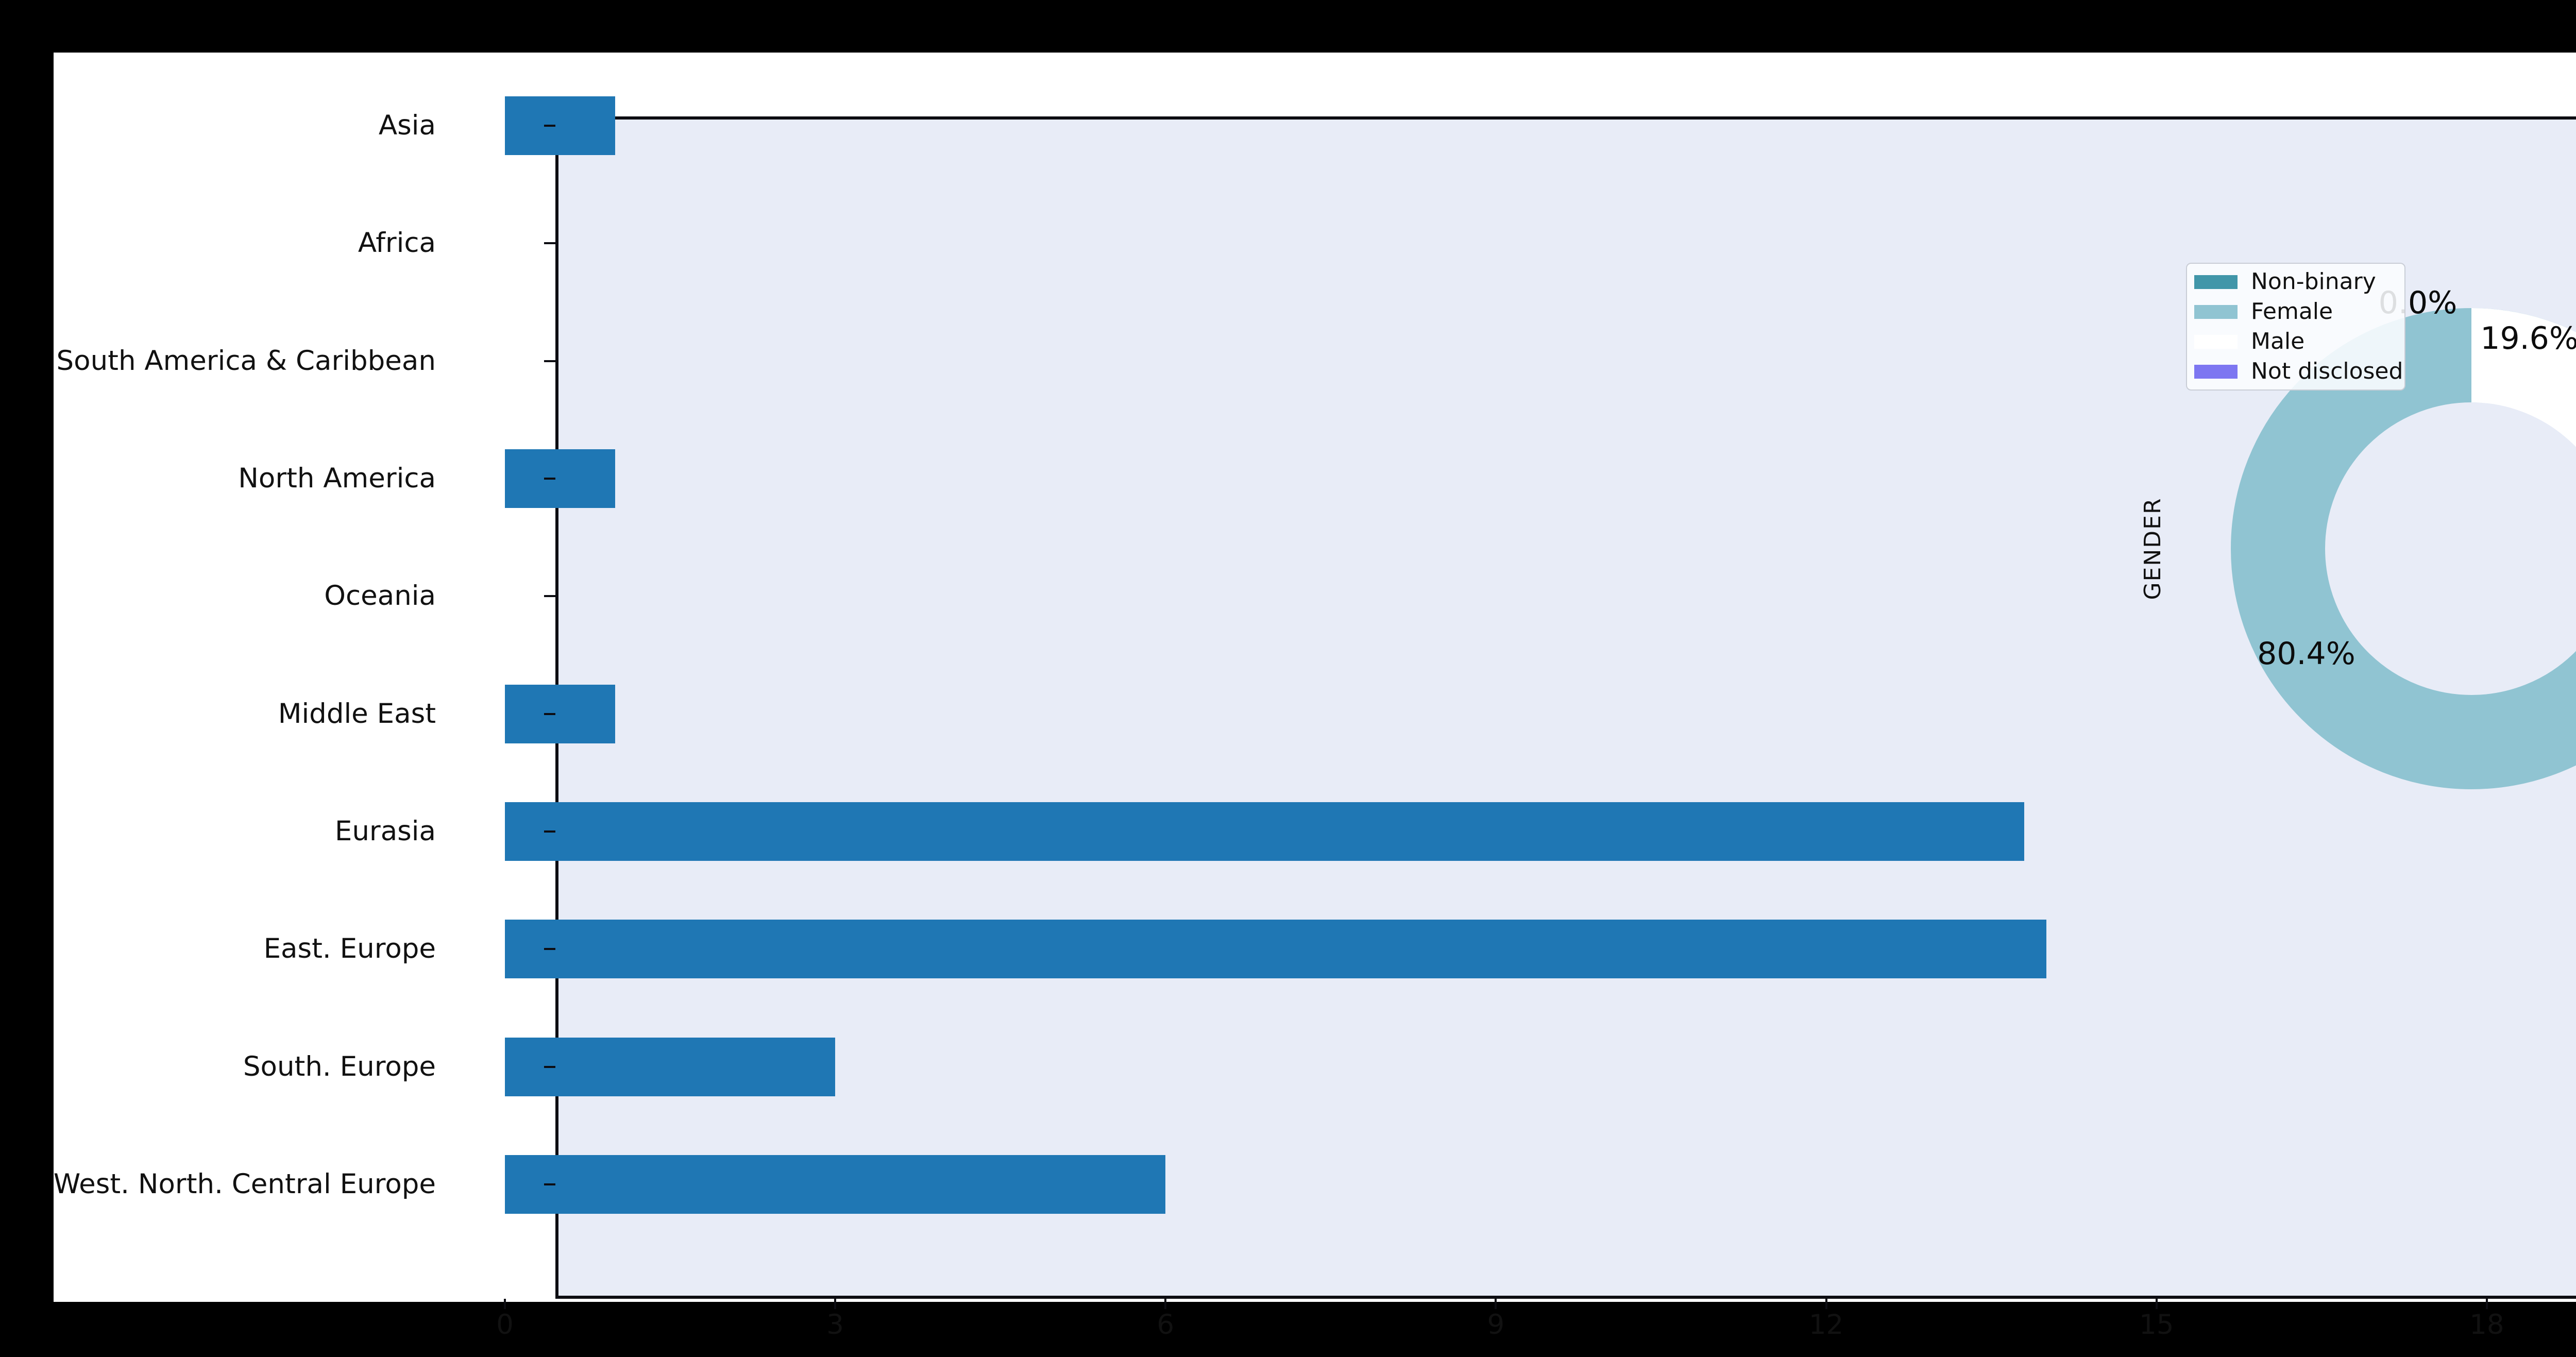 The image size is (2576, 1357). Describe the element at coordinates (2528, 338) in the screenshot. I see `donut-pct-label: 19.6%` at that location.